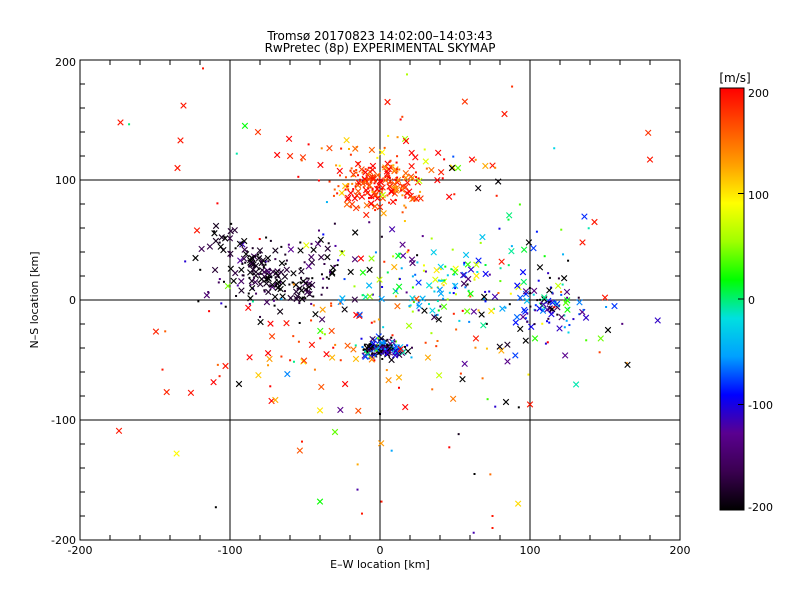 The image size is (800, 600). Describe the element at coordinates (65, 180) in the screenshot. I see `y-tick-label: 100` at that location.